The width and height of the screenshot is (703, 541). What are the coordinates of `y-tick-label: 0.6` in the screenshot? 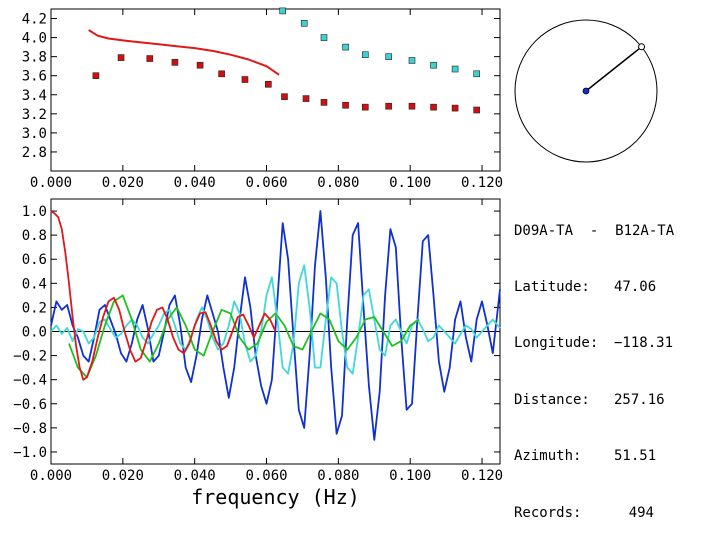 It's located at (34, 260).